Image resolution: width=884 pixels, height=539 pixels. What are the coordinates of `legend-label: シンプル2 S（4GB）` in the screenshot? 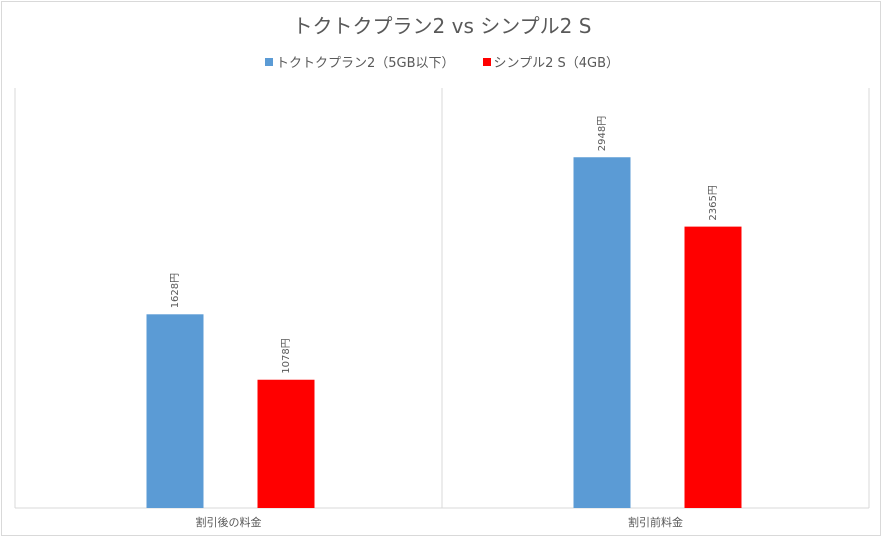 It's located at (556, 63).